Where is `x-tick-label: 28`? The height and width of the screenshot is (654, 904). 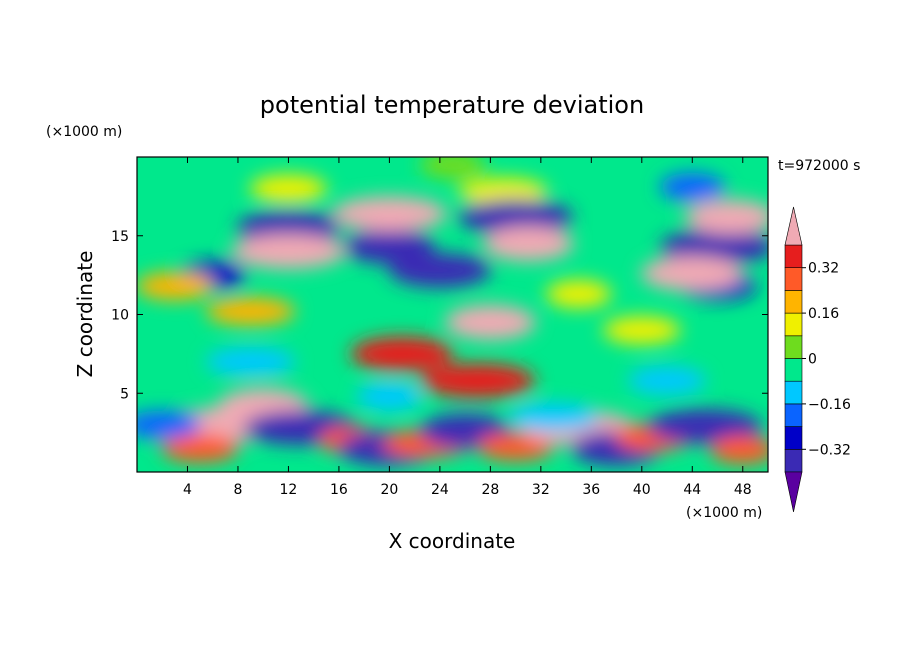 x-tick-label: 28 is located at coordinates (490, 490).